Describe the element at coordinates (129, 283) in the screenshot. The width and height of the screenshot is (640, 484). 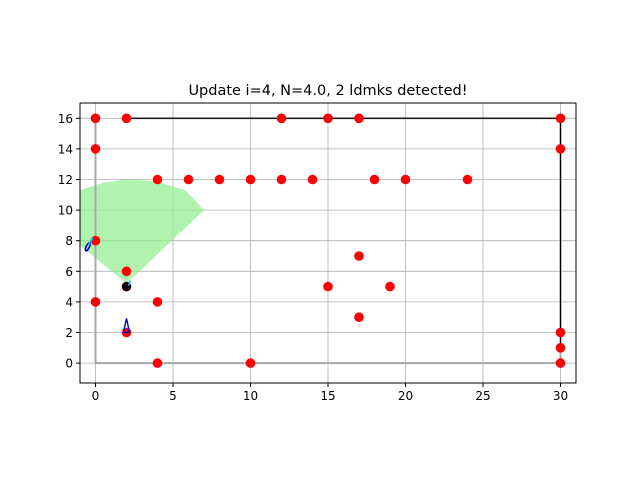
I see `robot-heading-mark` at that location.